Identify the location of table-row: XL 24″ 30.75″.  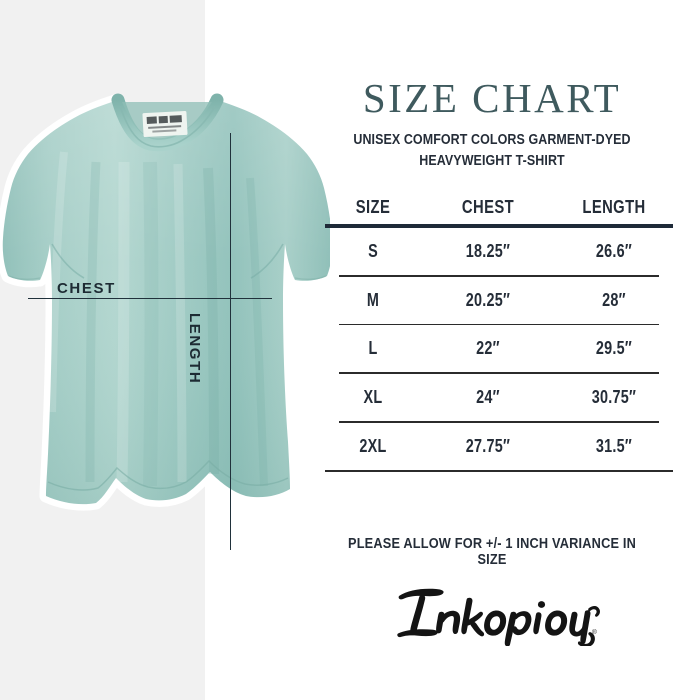
(499, 397).